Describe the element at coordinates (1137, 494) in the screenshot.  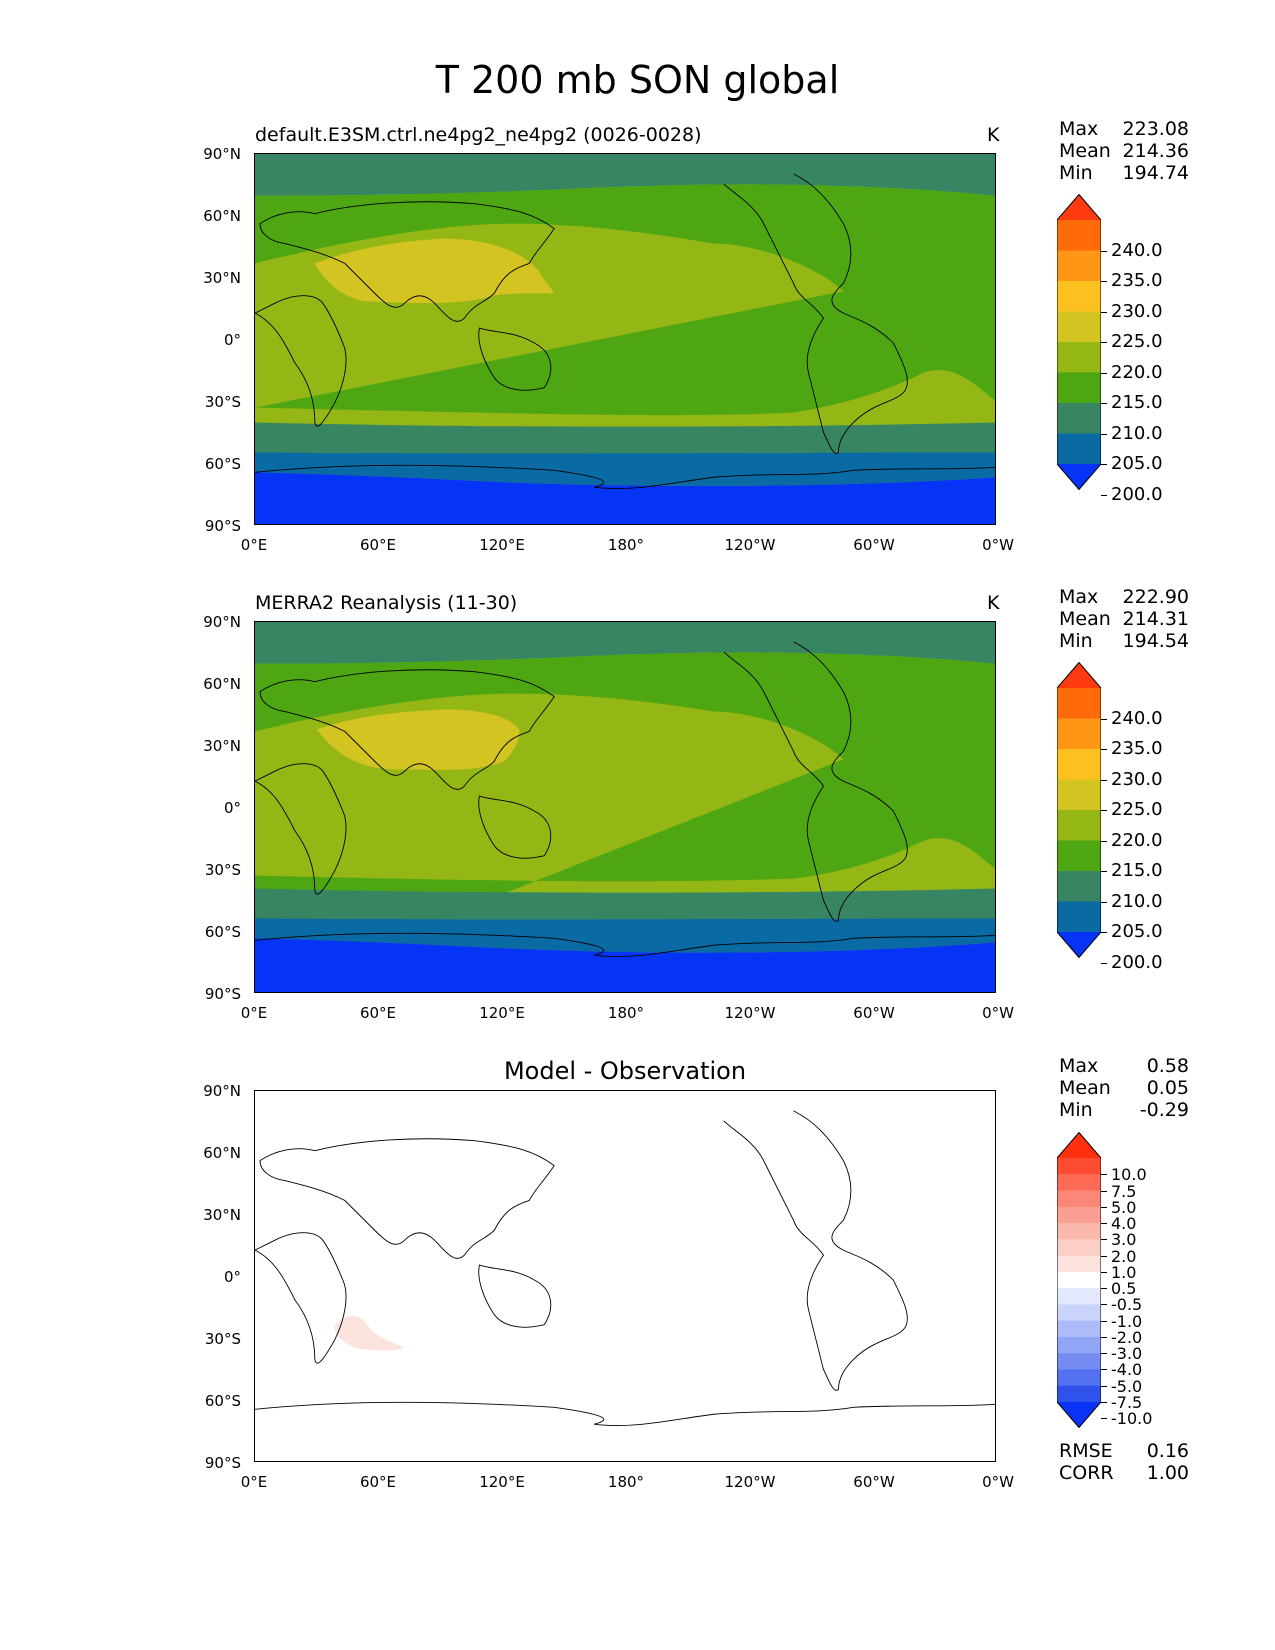
I see `colorbar-tick-label: 200.0` at that location.